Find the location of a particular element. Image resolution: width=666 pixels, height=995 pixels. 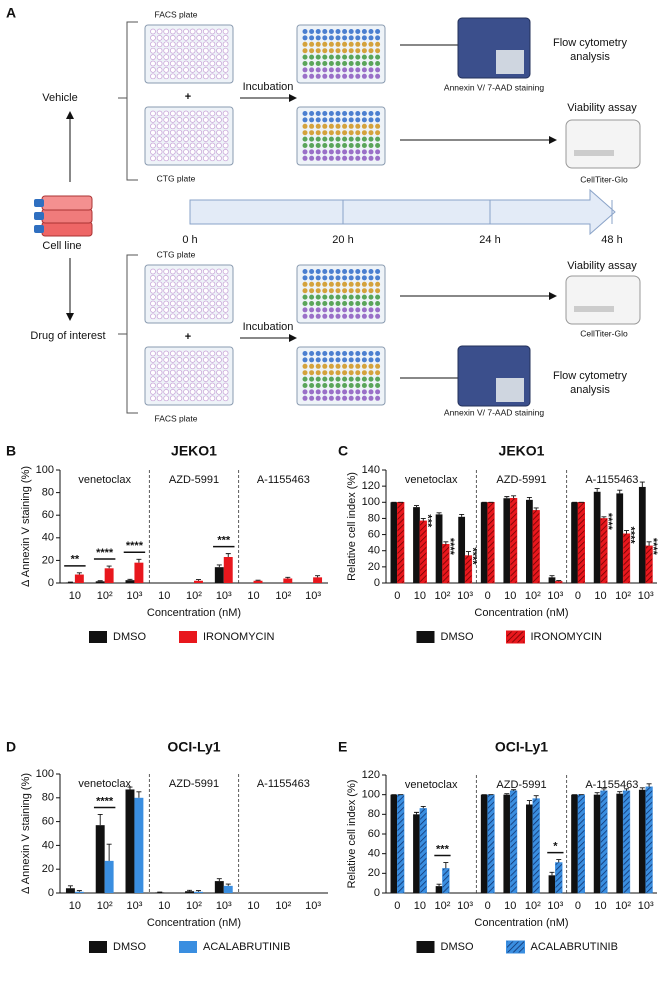

timeline-label: 24 h is located at coordinates (489, 240).